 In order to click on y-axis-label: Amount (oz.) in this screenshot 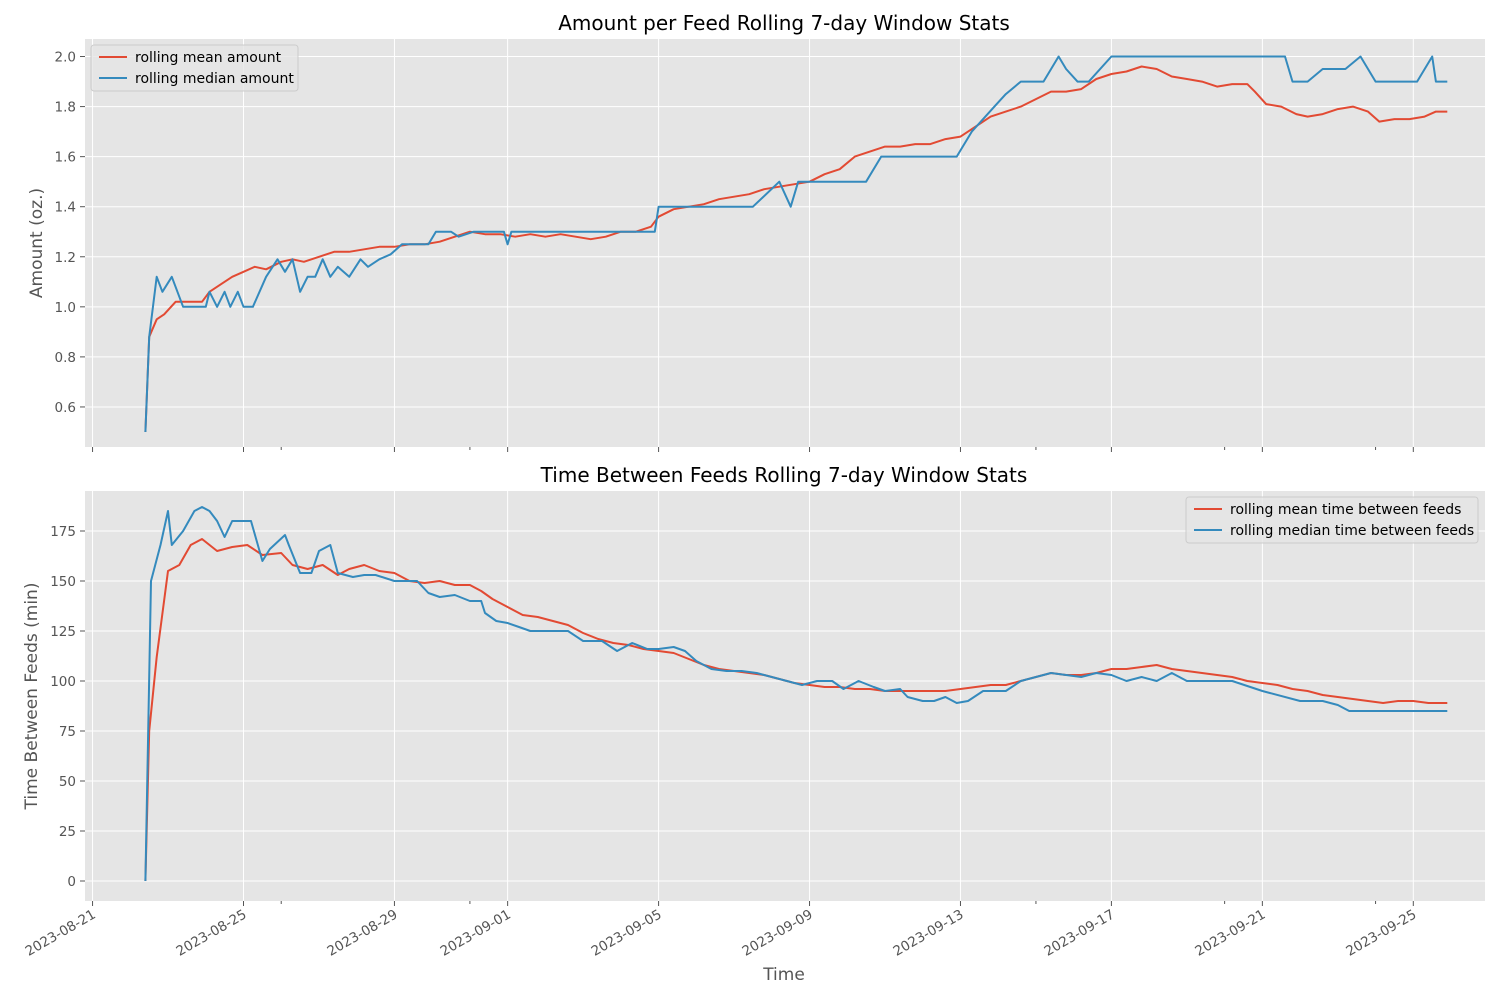, I will do `click(37, 243)`.